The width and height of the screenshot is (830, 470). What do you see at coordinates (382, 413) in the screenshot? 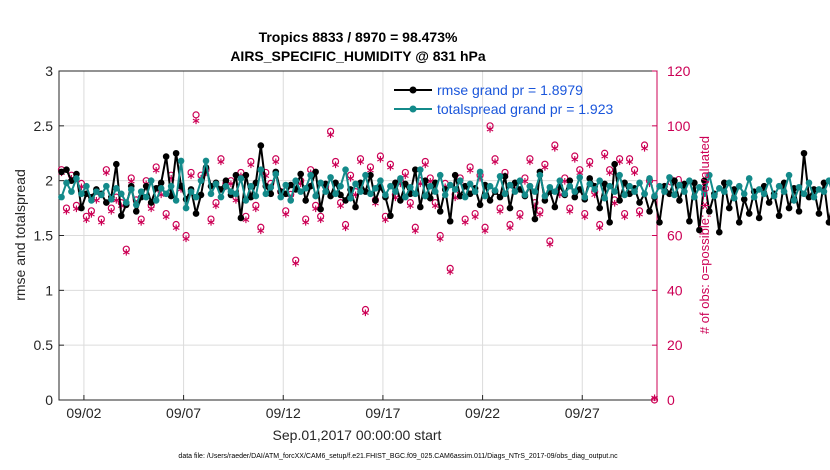
I see `x-tick-label: 09/17` at bounding box center [382, 413].